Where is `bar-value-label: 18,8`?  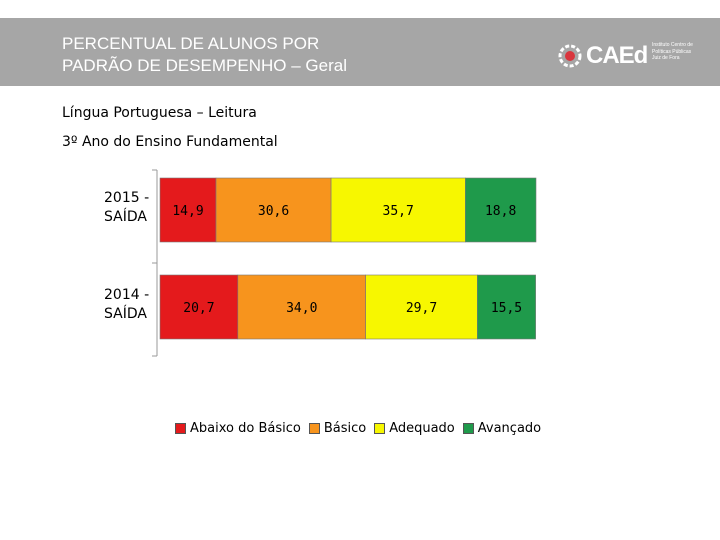 bar-value-label: 18,8 is located at coordinates (500, 211).